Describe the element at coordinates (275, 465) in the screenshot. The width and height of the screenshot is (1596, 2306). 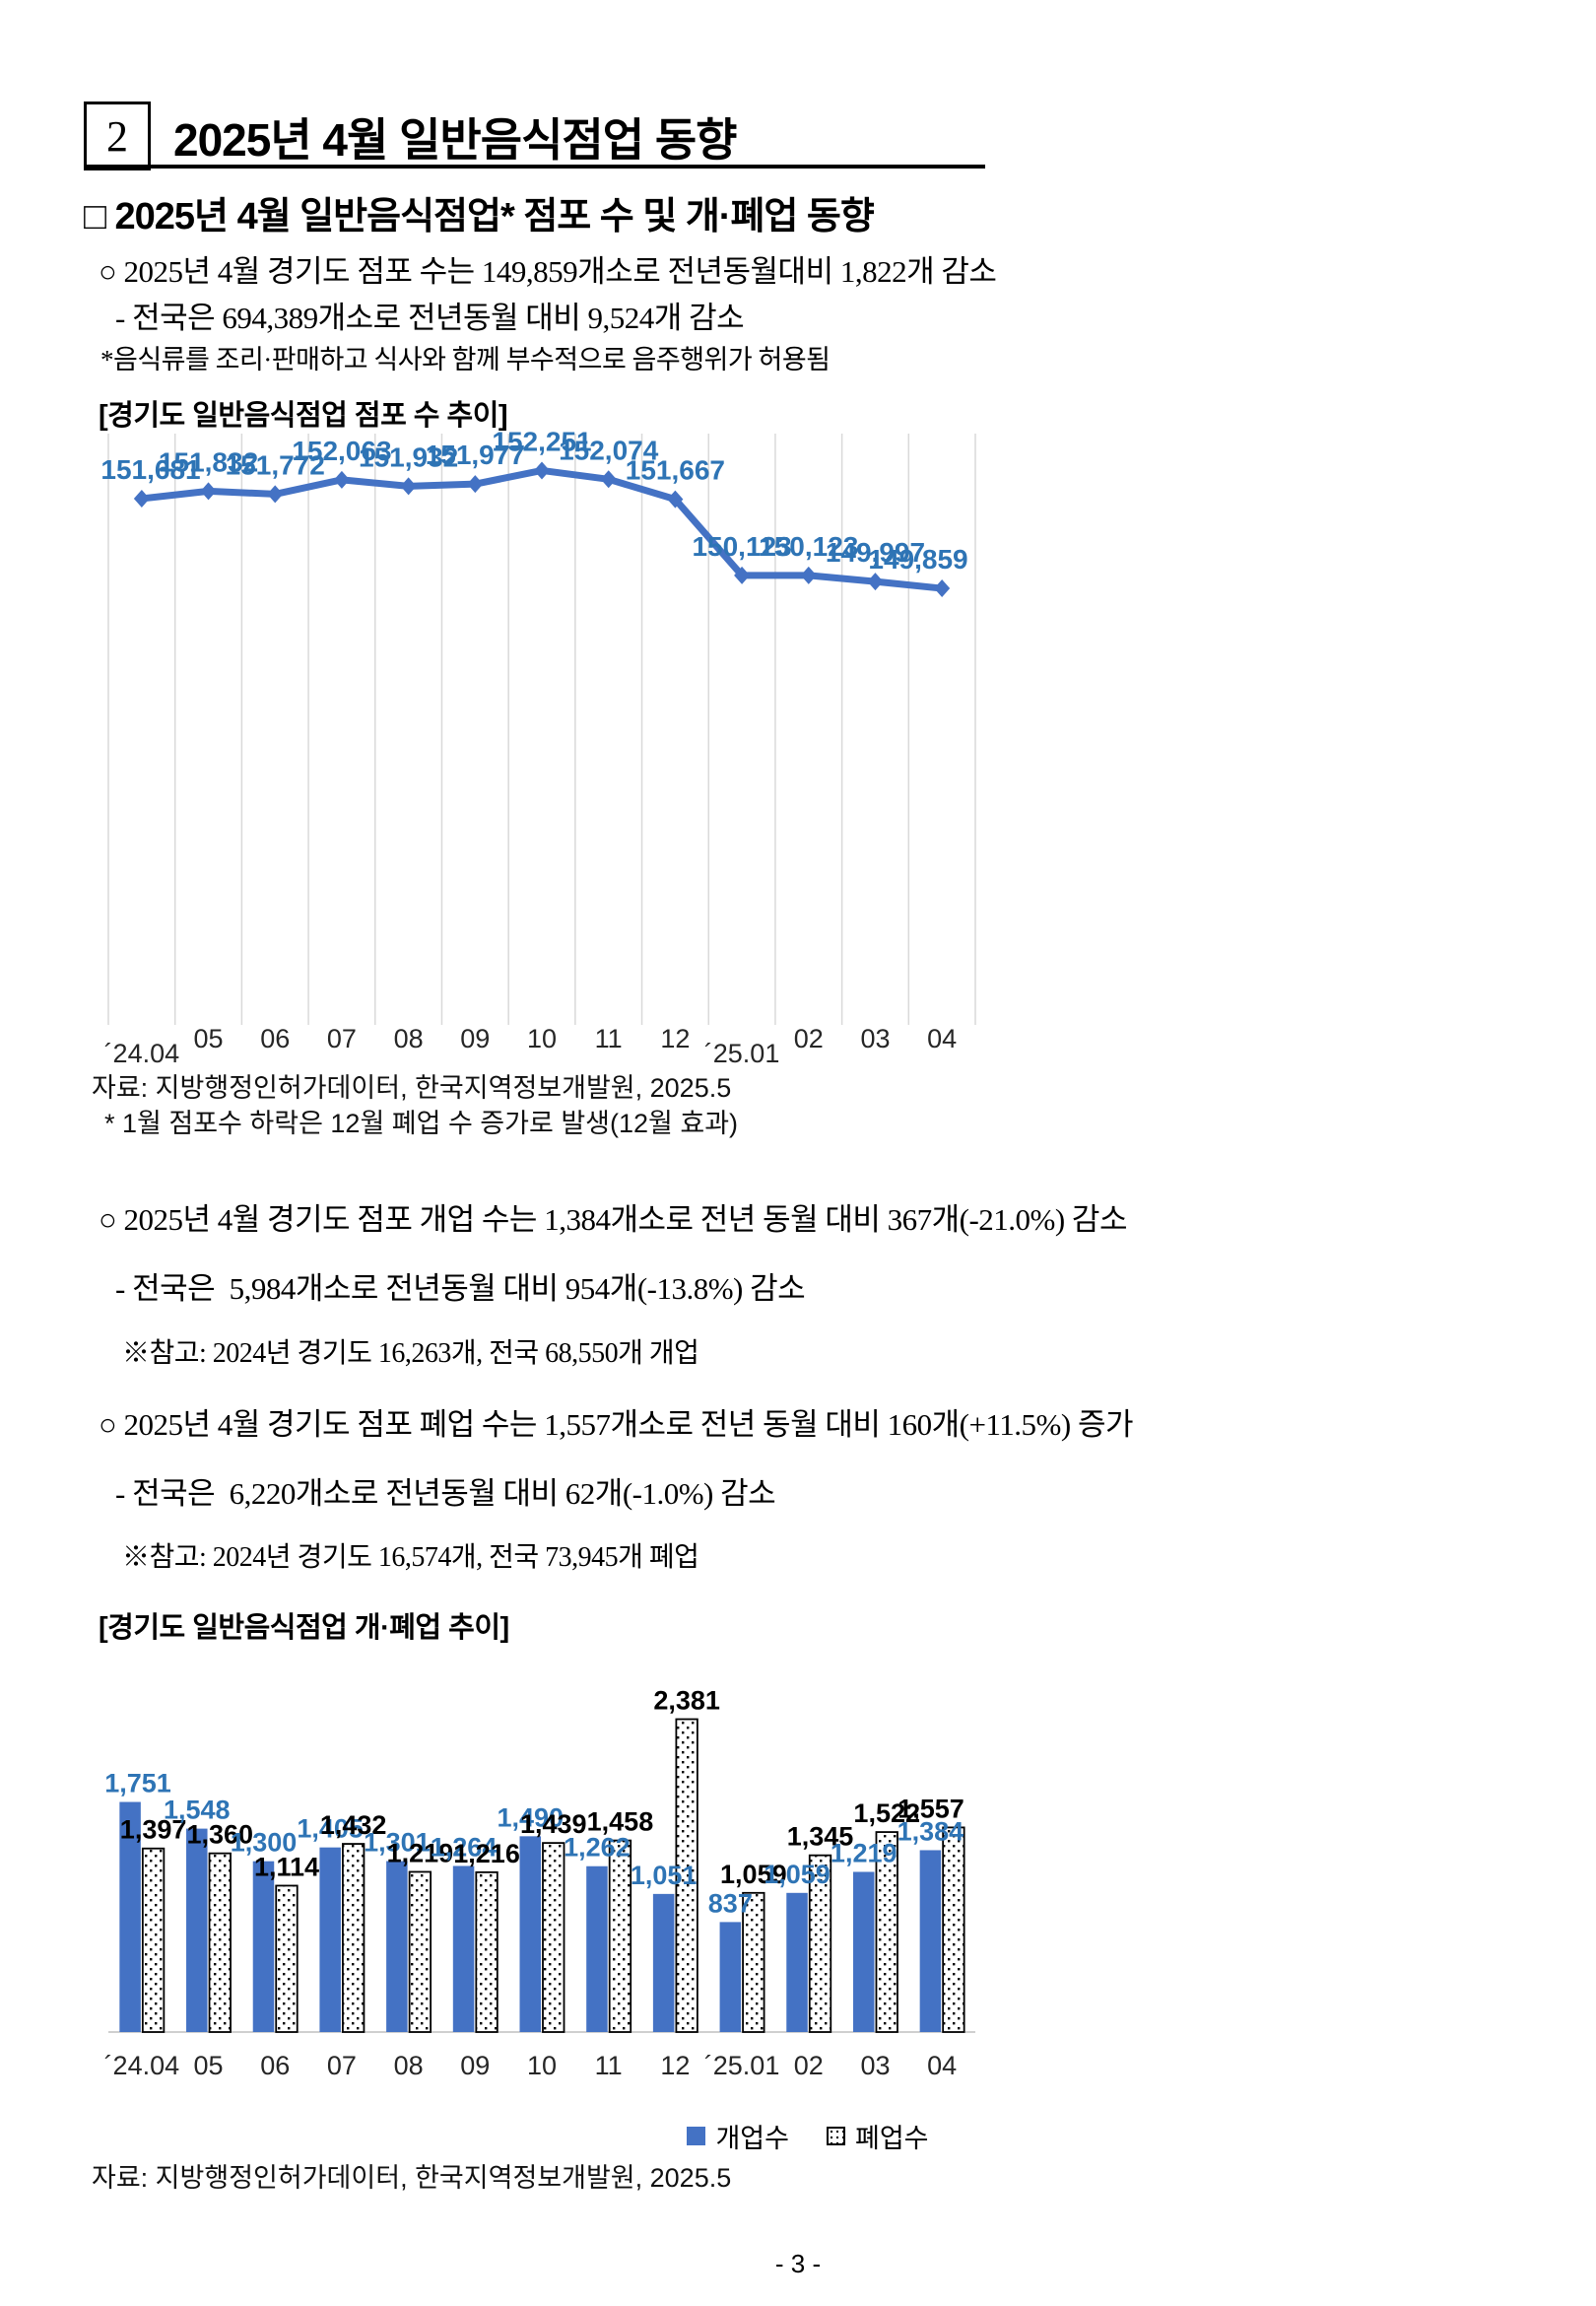
I see `point-value-label: 151,772` at that location.